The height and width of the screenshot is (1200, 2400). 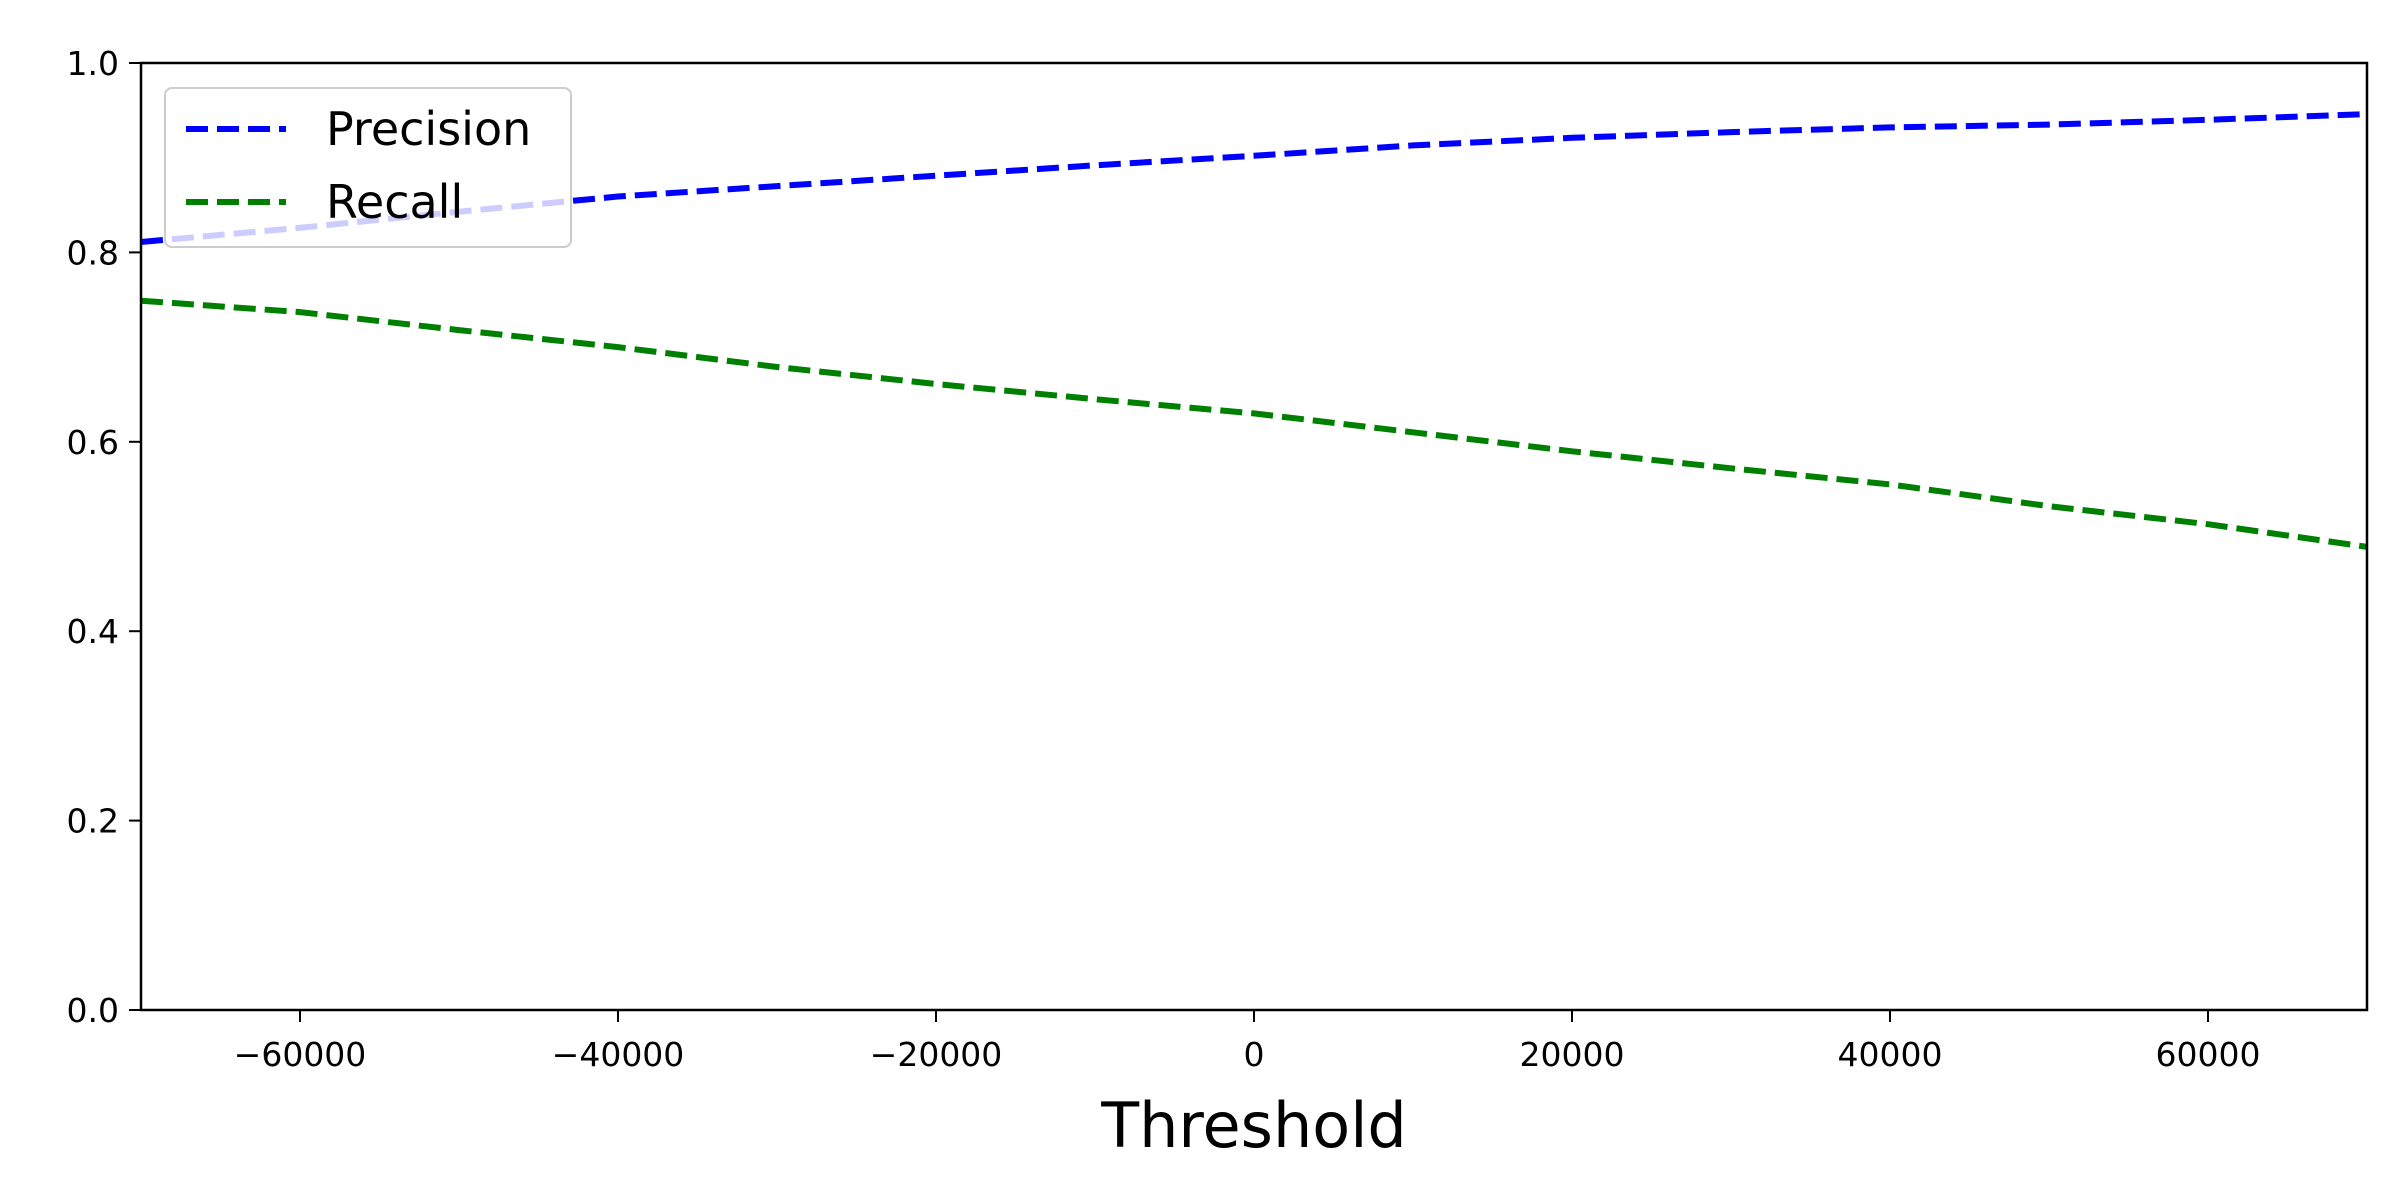 What do you see at coordinates (1572, 1054) in the screenshot?
I see `x-tick-label: 20000` at bounding box center [1572, 1054].